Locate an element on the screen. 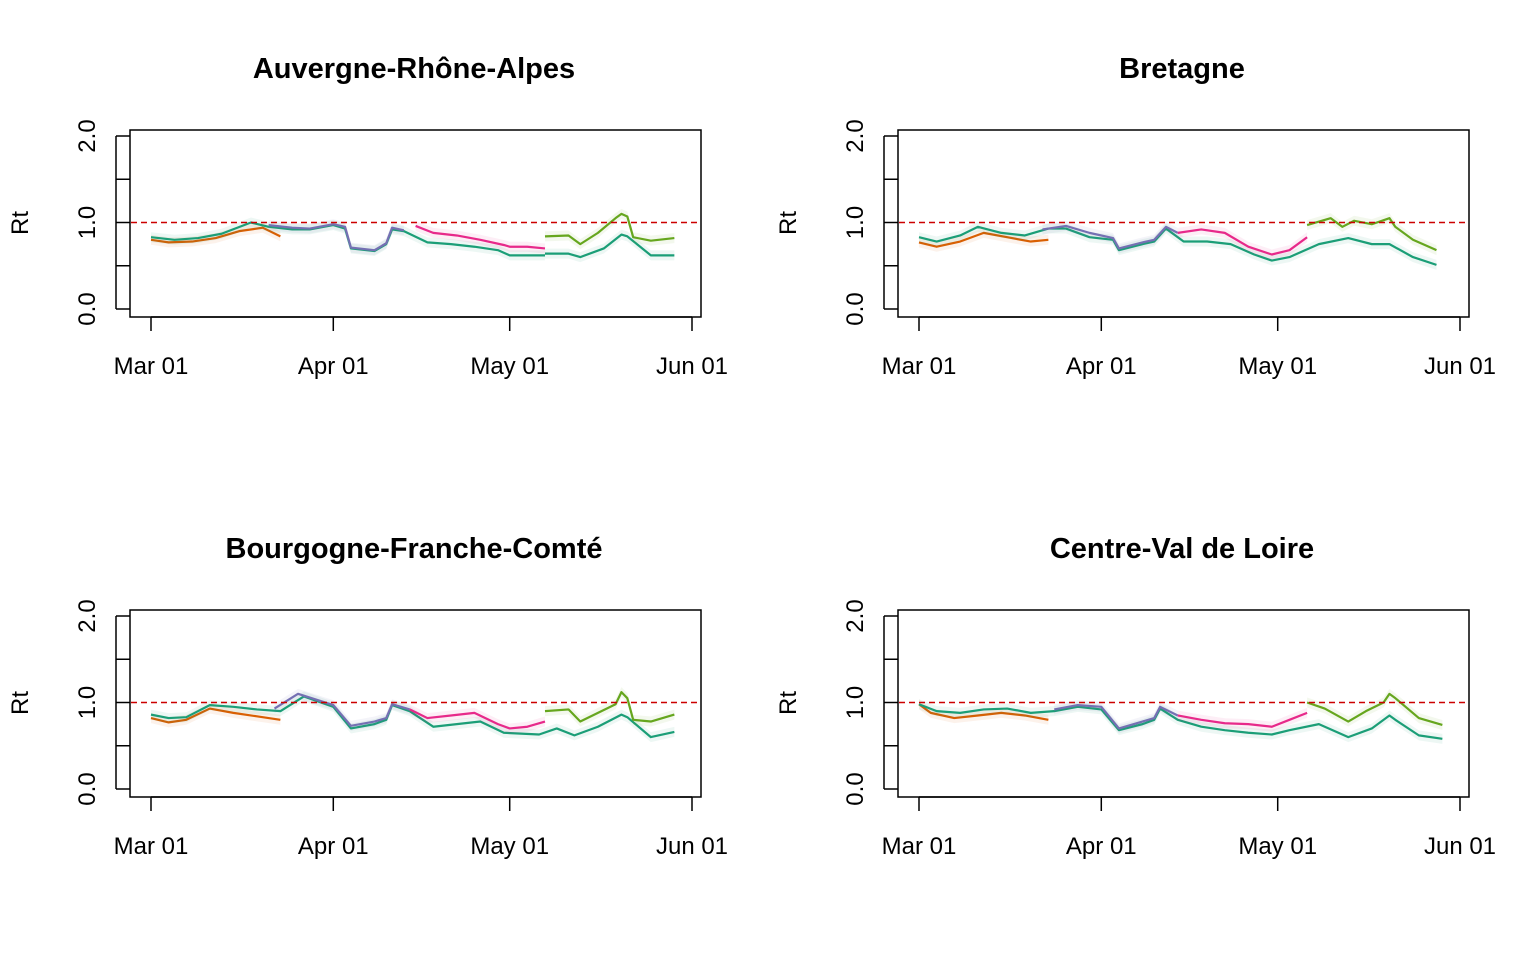 This screenshot has width=1536, height=960. plot-frame is located at coordinates (415, 223).